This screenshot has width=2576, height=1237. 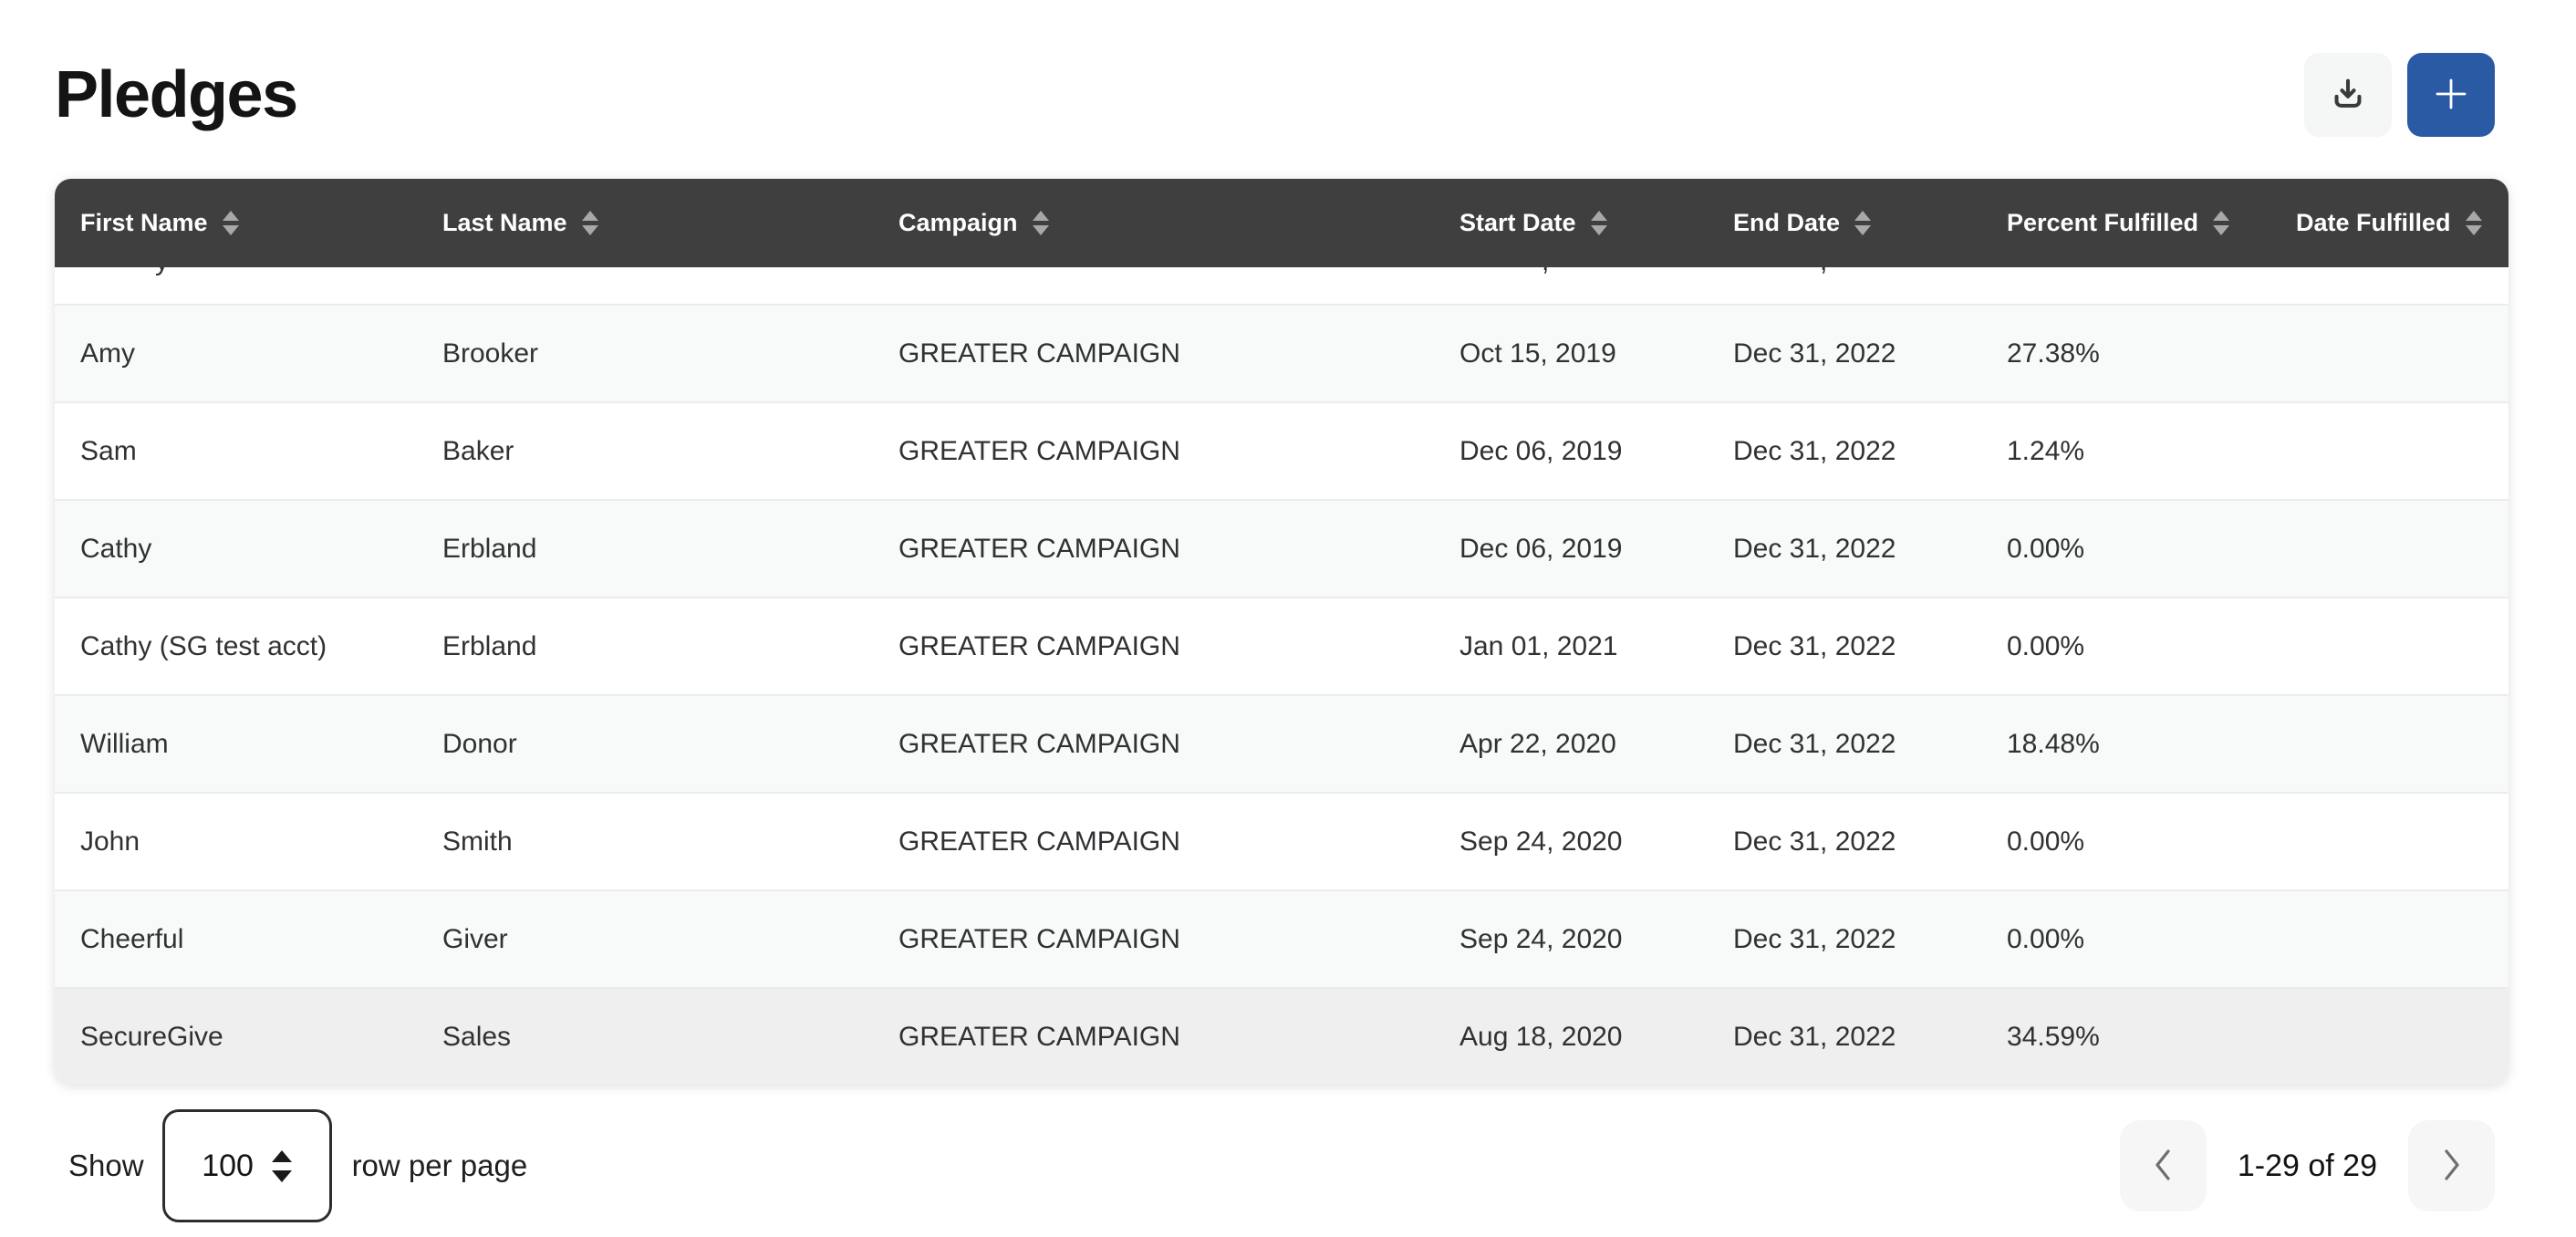 What do you see at coordinates (116, 548) in the screenshot?
I see `cell-first-name: Cathy` at bounding box center [116, 548].